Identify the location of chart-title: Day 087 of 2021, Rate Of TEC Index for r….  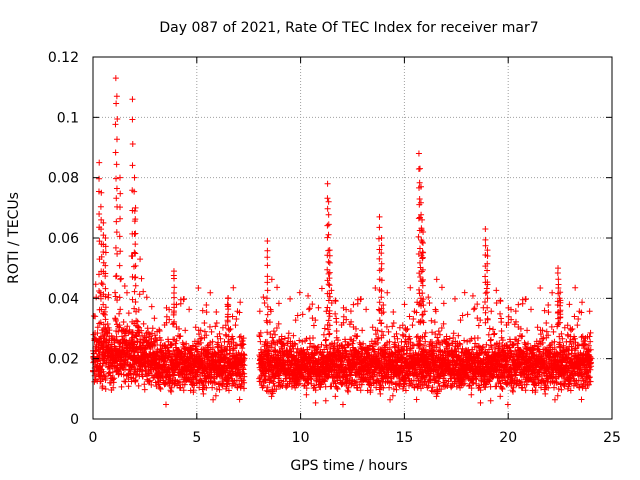
(348, 28).